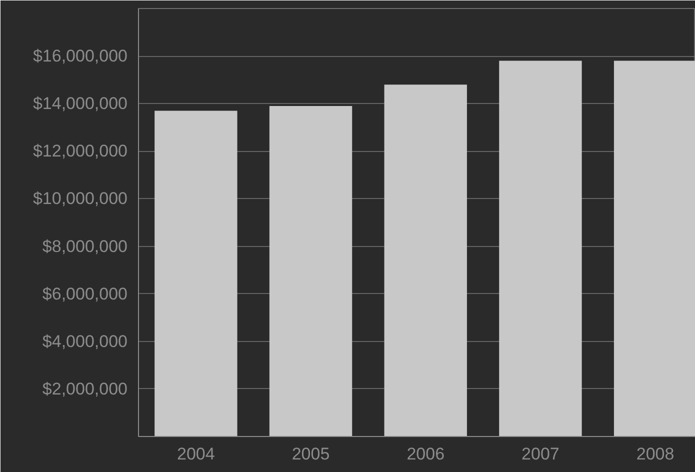 This screenshot has width=695, height=472. Describe the element at coordinates (85, 388) in the screenshot. I see `y-tick-label: $2,000,000` at that location.